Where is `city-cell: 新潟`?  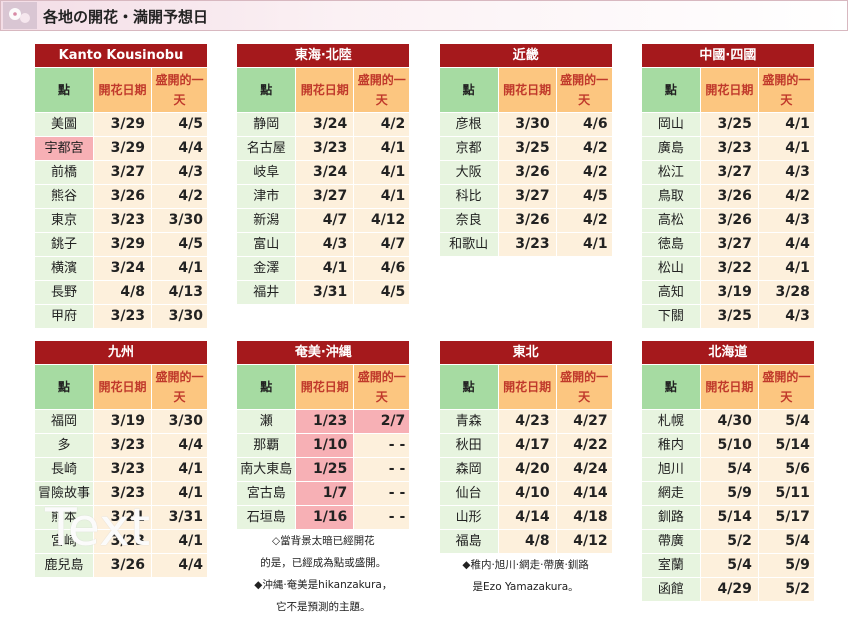 city-cell: 新潟 is located at coordinates (266, 220).